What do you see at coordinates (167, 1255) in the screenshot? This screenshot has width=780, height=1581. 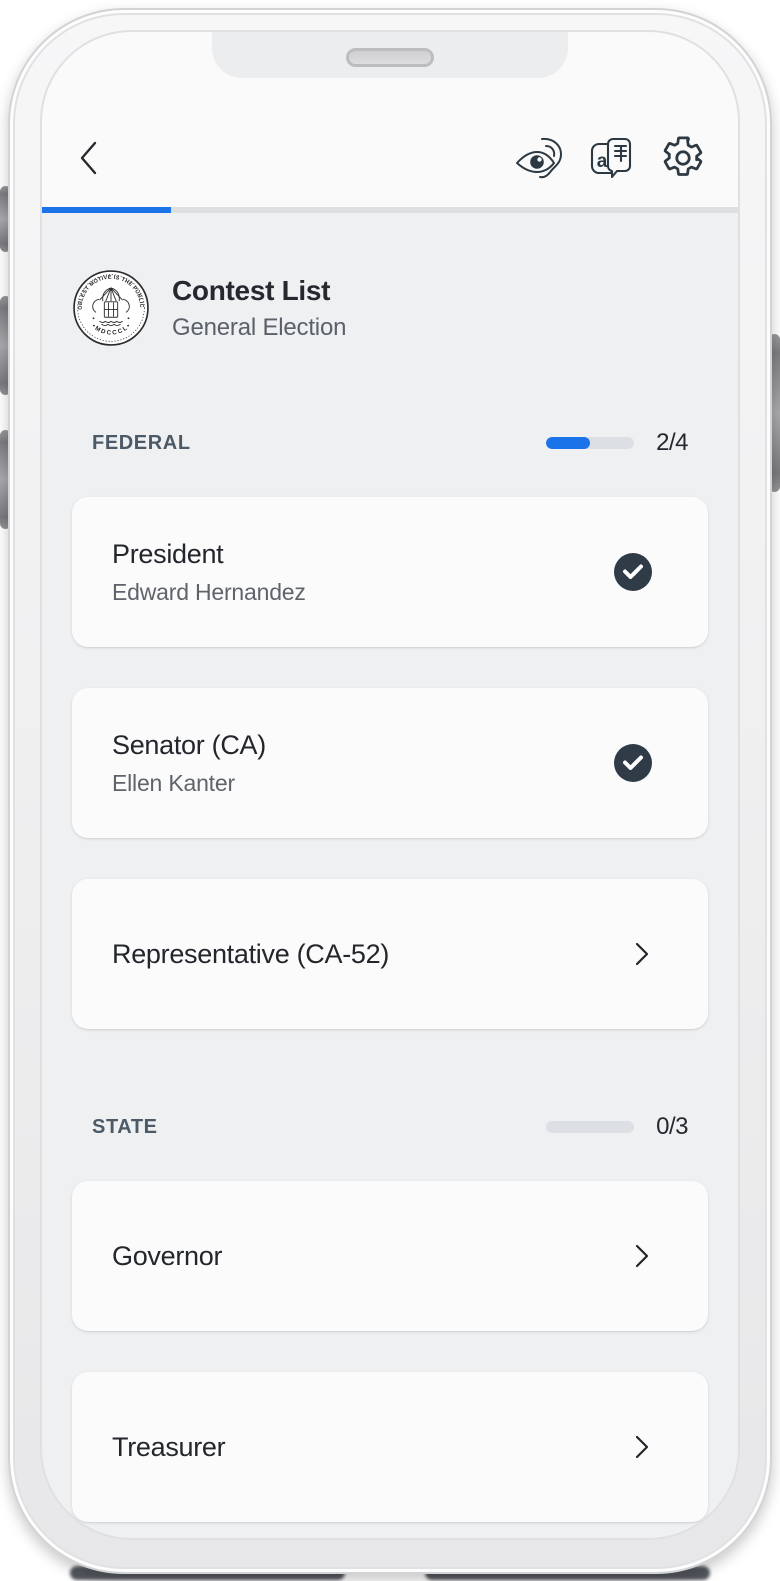 I see `contest-title: Governor` at bounding box center [167, 1255].